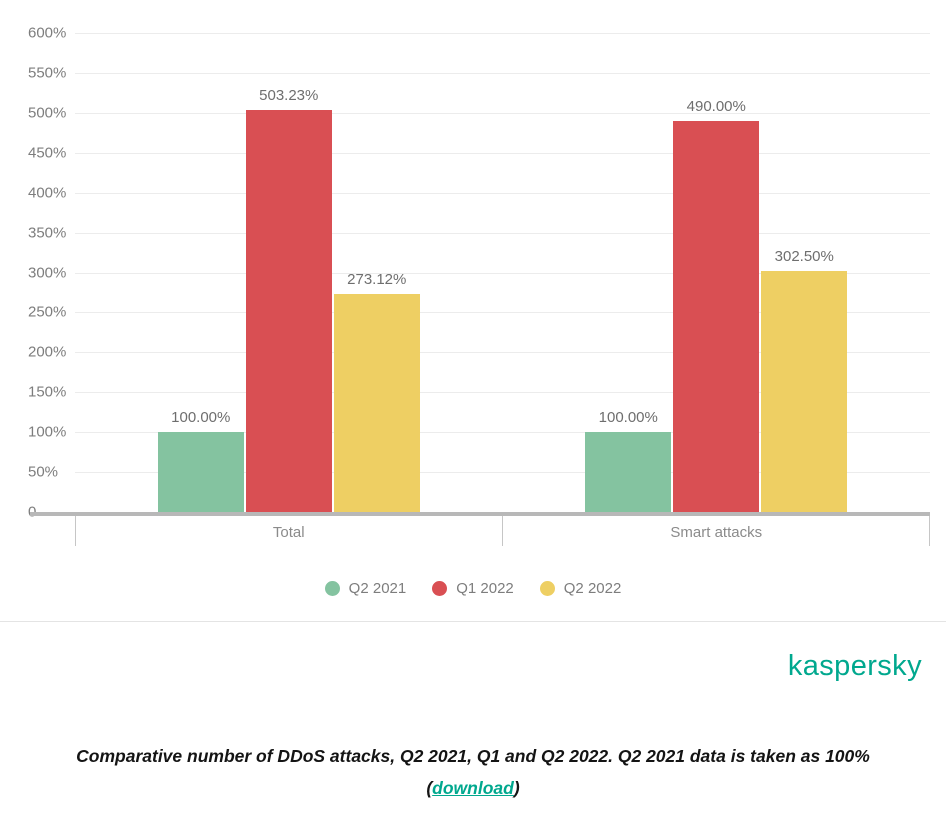  I want to click on bar: 490.00%, so click(716, 305).